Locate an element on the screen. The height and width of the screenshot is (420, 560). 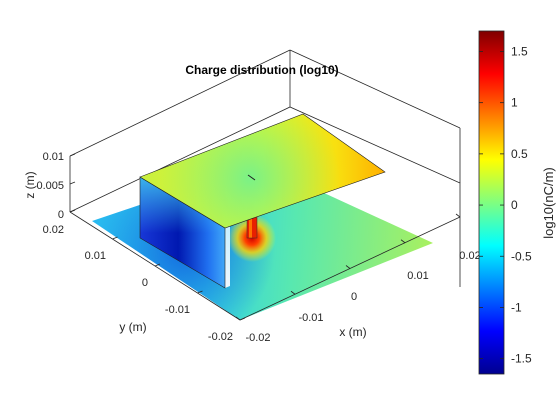
colorbar-tick-label: 0 is located at coordinates (514, 205).